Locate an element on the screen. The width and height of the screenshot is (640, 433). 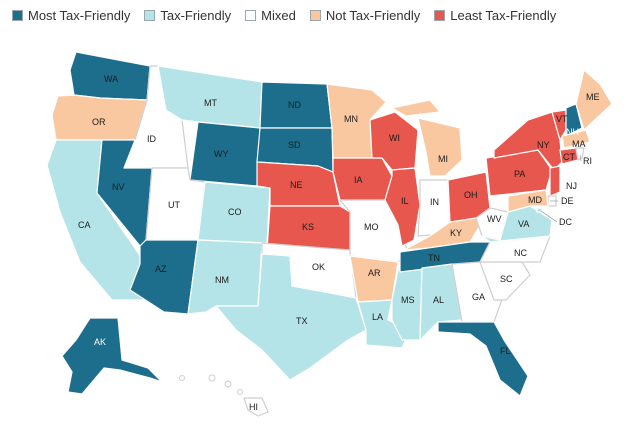
state-label-nm: NM is located at coordinates (222, 280).